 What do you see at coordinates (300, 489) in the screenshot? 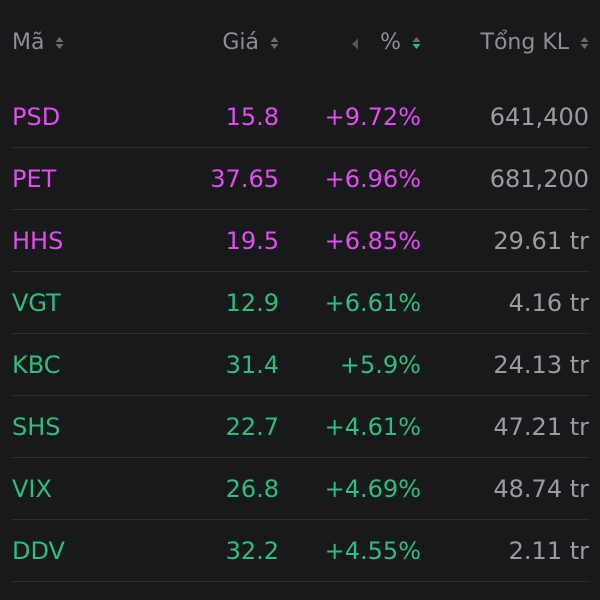
I see `table-row: VIX 26.8 +4.69% 48.74 tr` at bounding box center [300, 489].